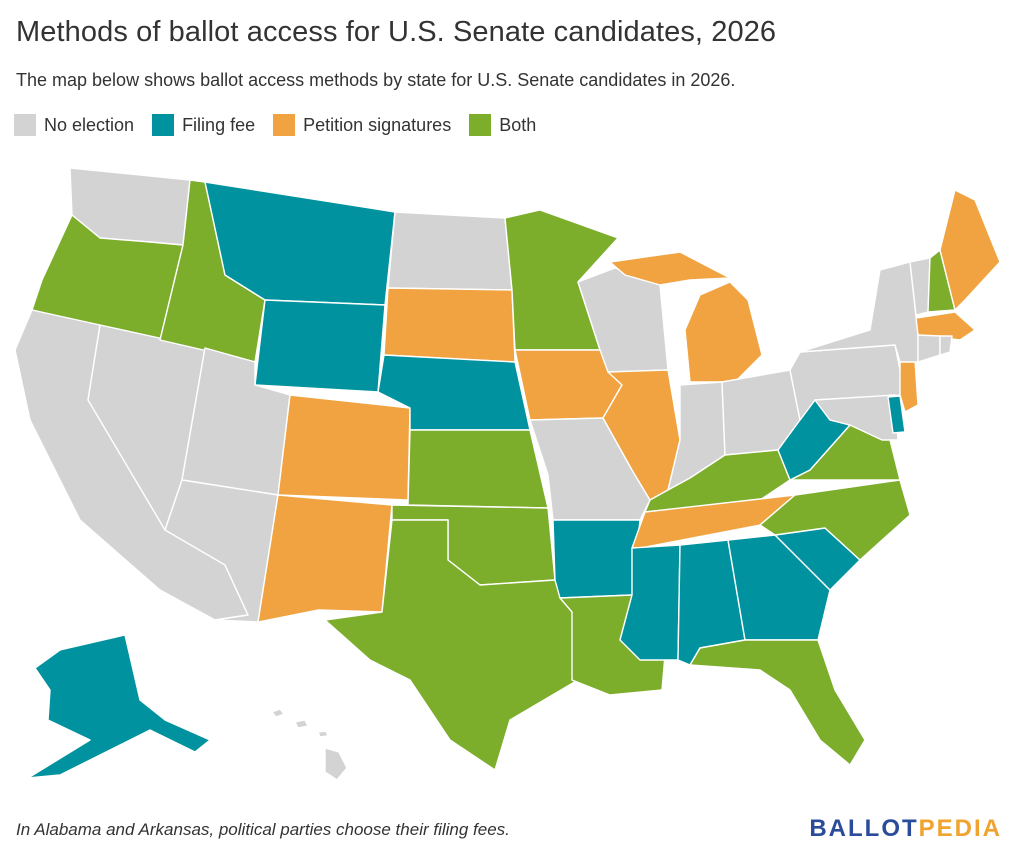  I want to click on state-TN, so click(713, 521).